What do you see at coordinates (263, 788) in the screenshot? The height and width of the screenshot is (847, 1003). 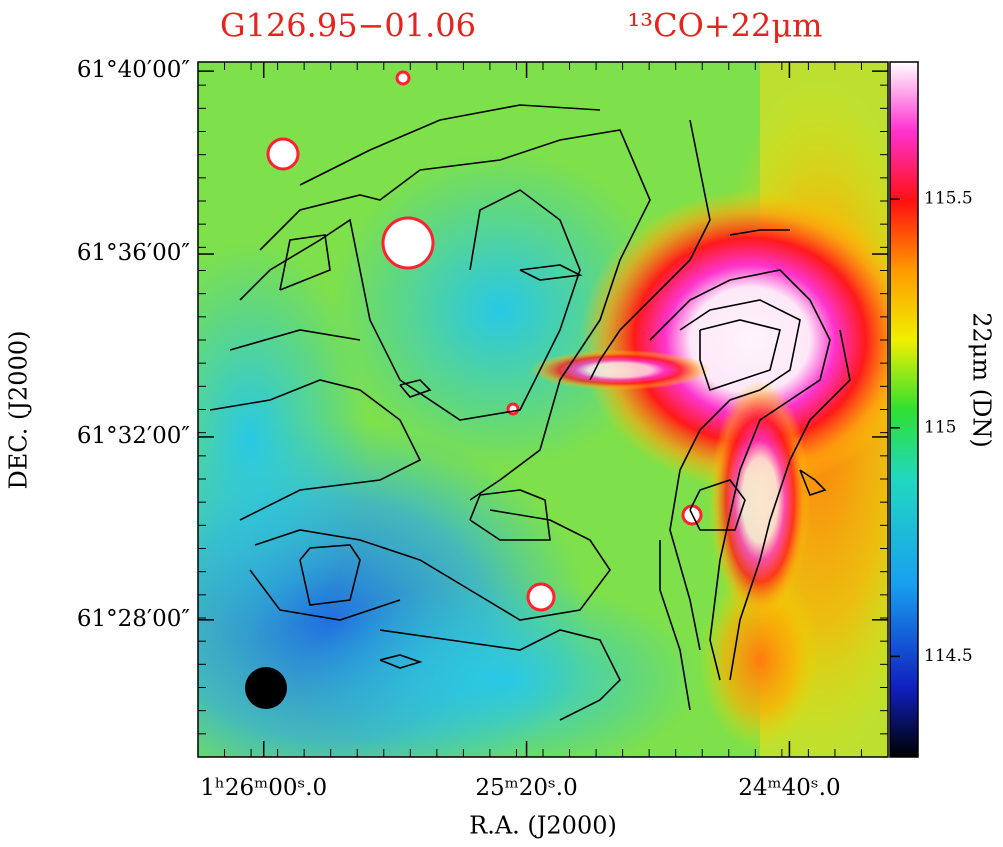 I see `x-tick-label: 1ʰ26ᵐ00ˢ.0` at bounding box center [263, 788].